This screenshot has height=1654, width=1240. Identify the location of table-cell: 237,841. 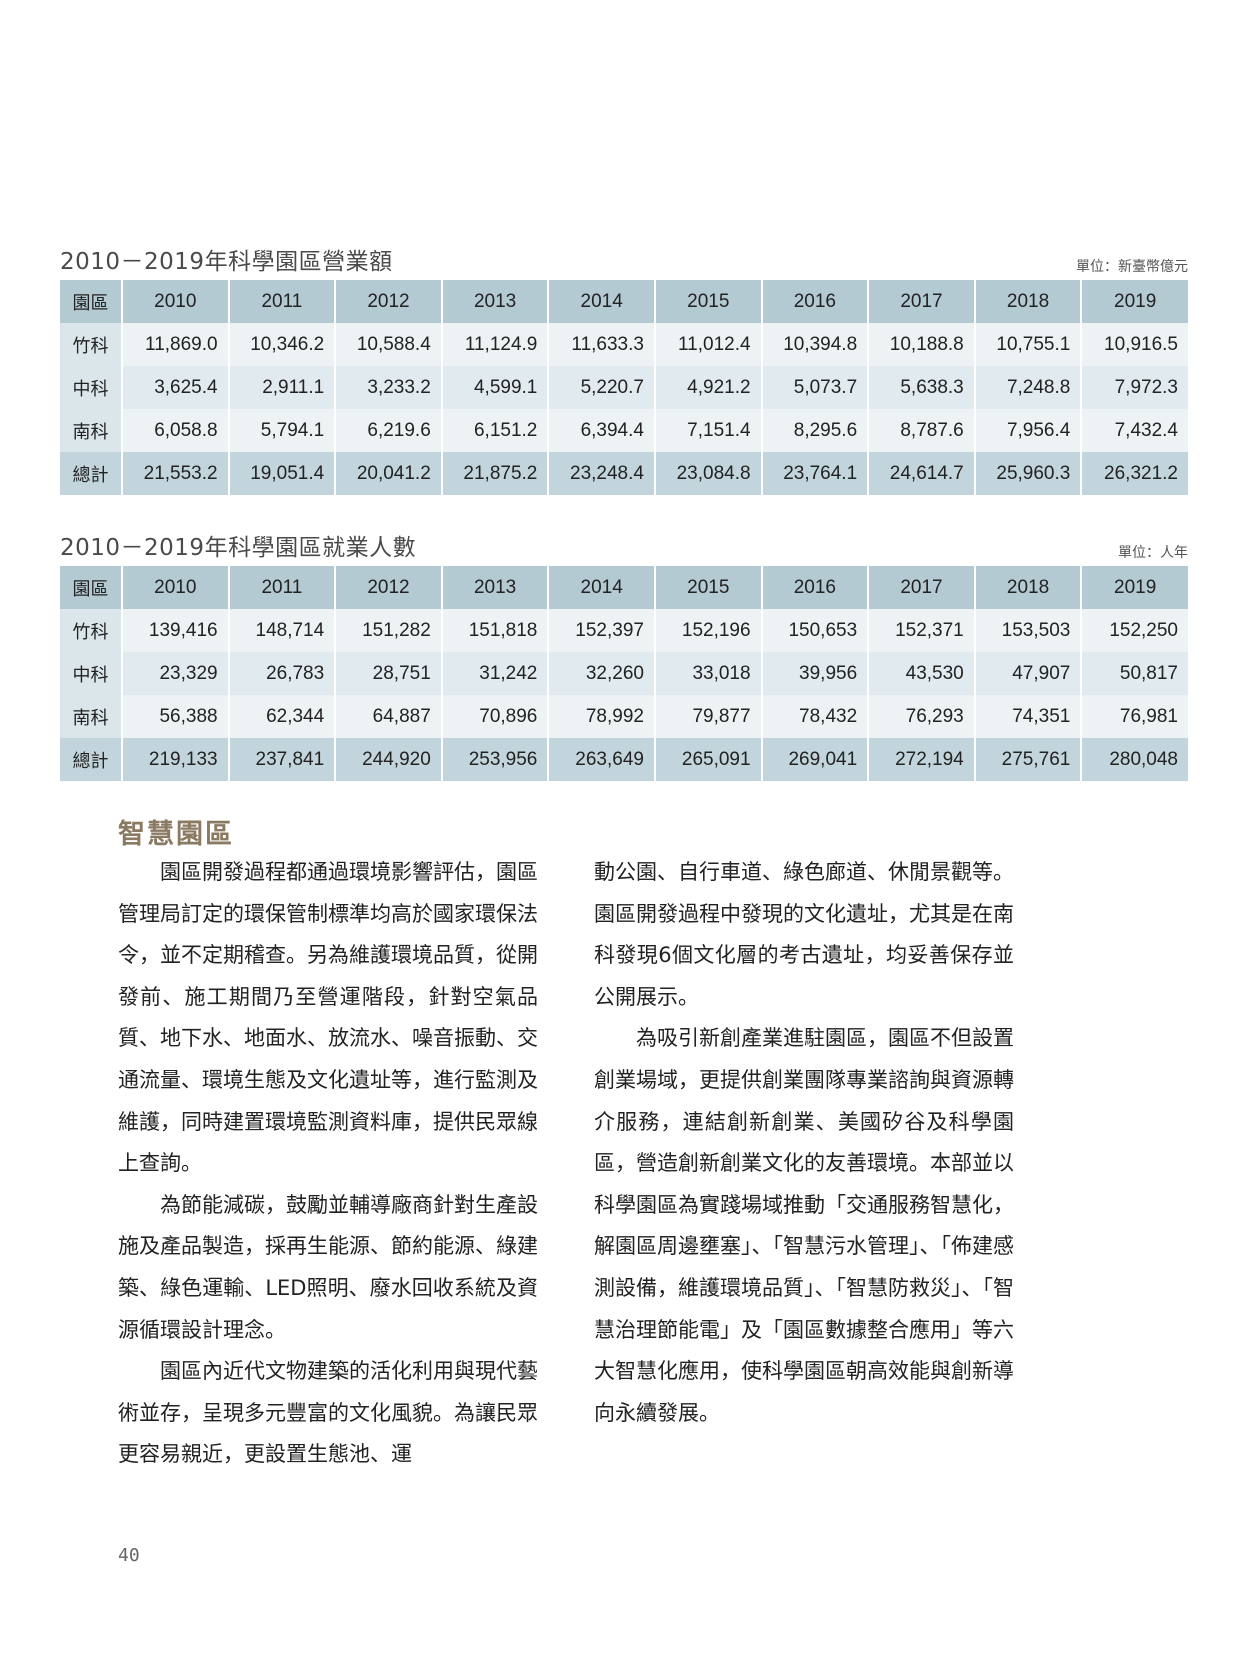
(282, 759).